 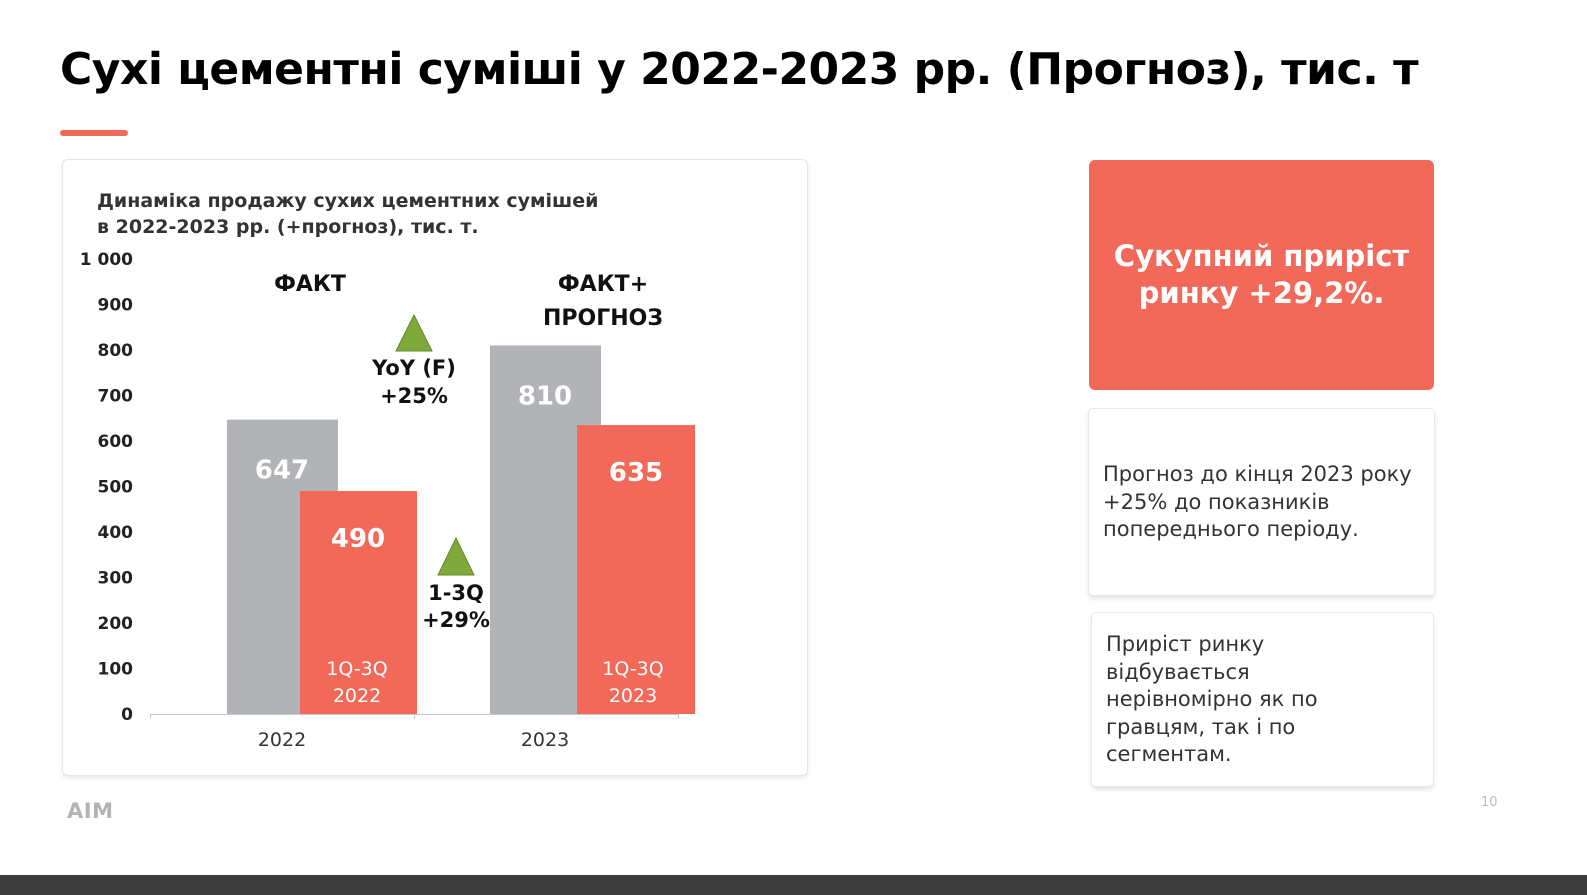 What do you see at coordinates (633, 696) in the screenshot?
I see `bar-note-year-2023: 2023` at bounding box center [633, 696].